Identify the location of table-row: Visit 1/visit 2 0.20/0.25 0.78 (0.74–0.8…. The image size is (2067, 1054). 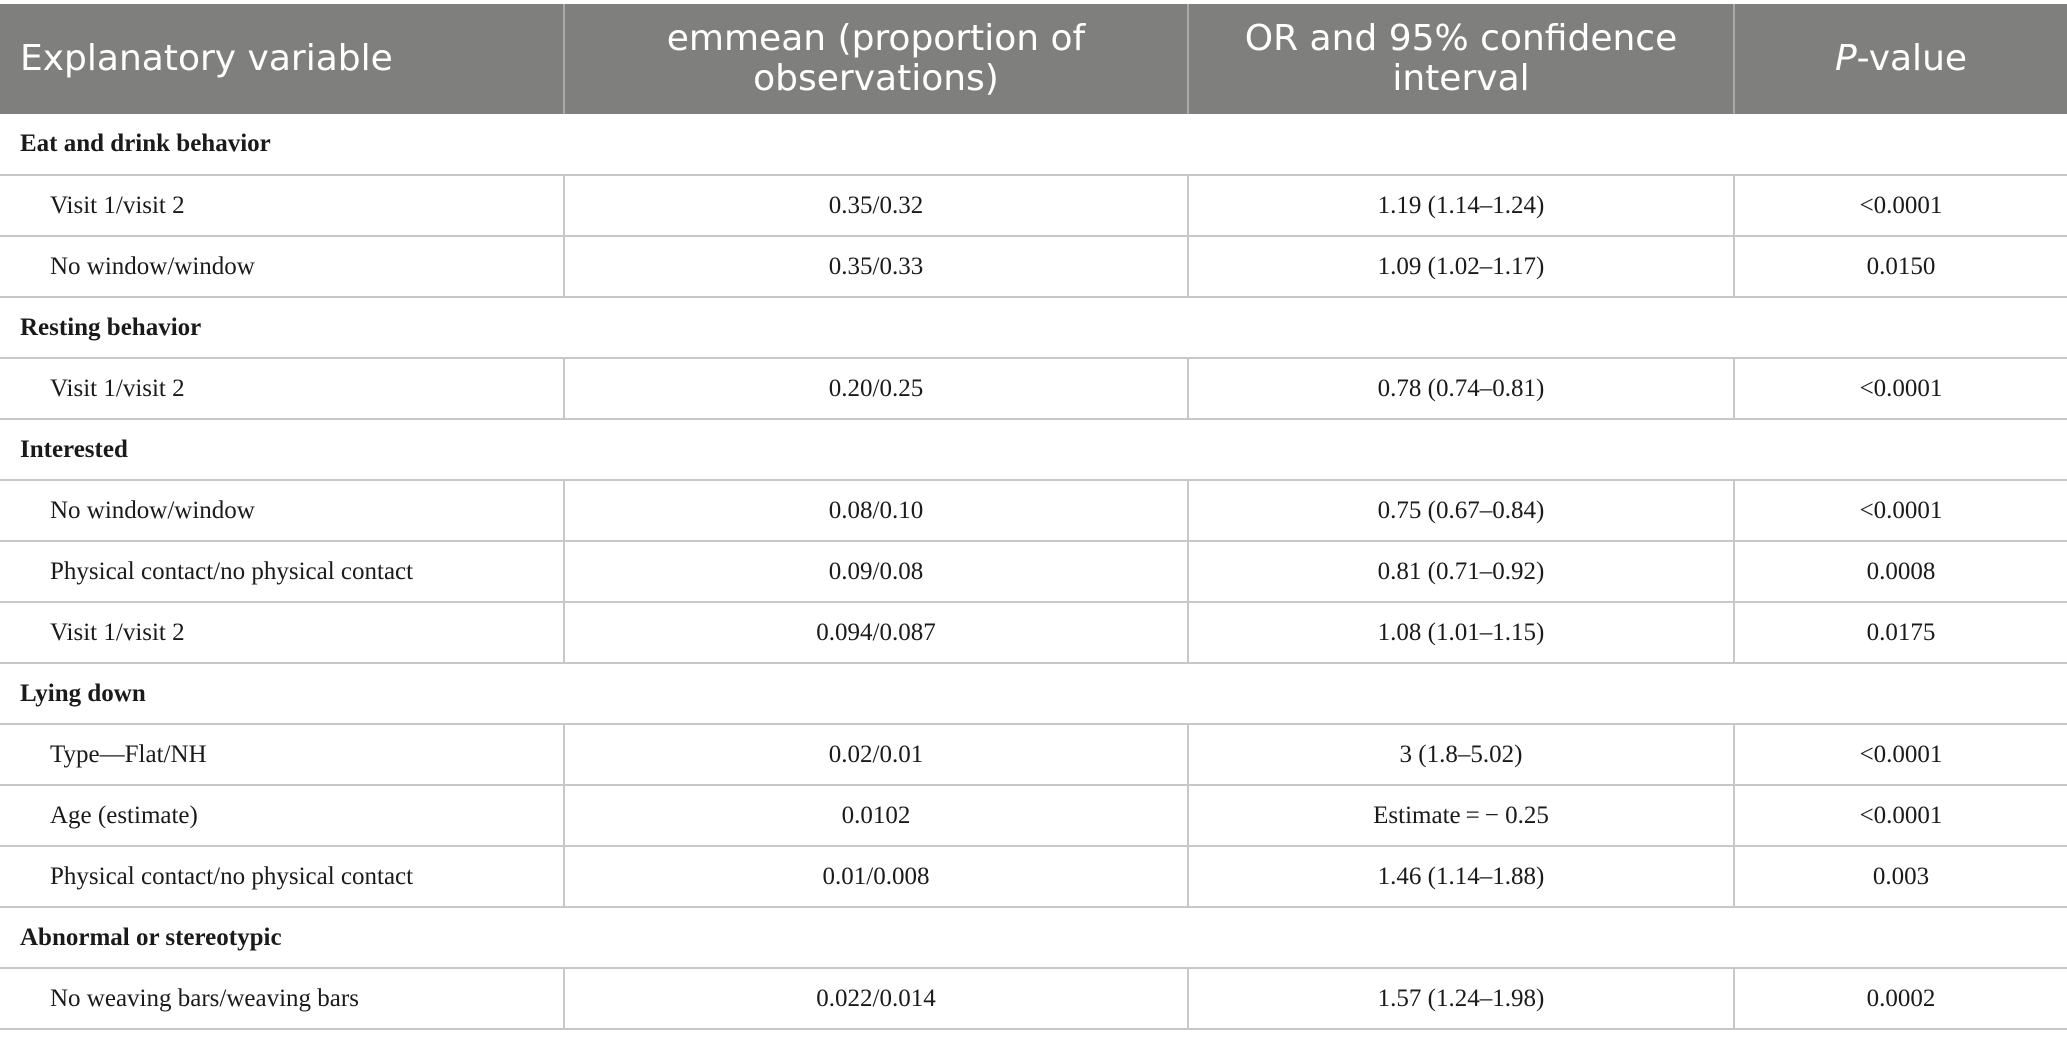
(1033, 389).